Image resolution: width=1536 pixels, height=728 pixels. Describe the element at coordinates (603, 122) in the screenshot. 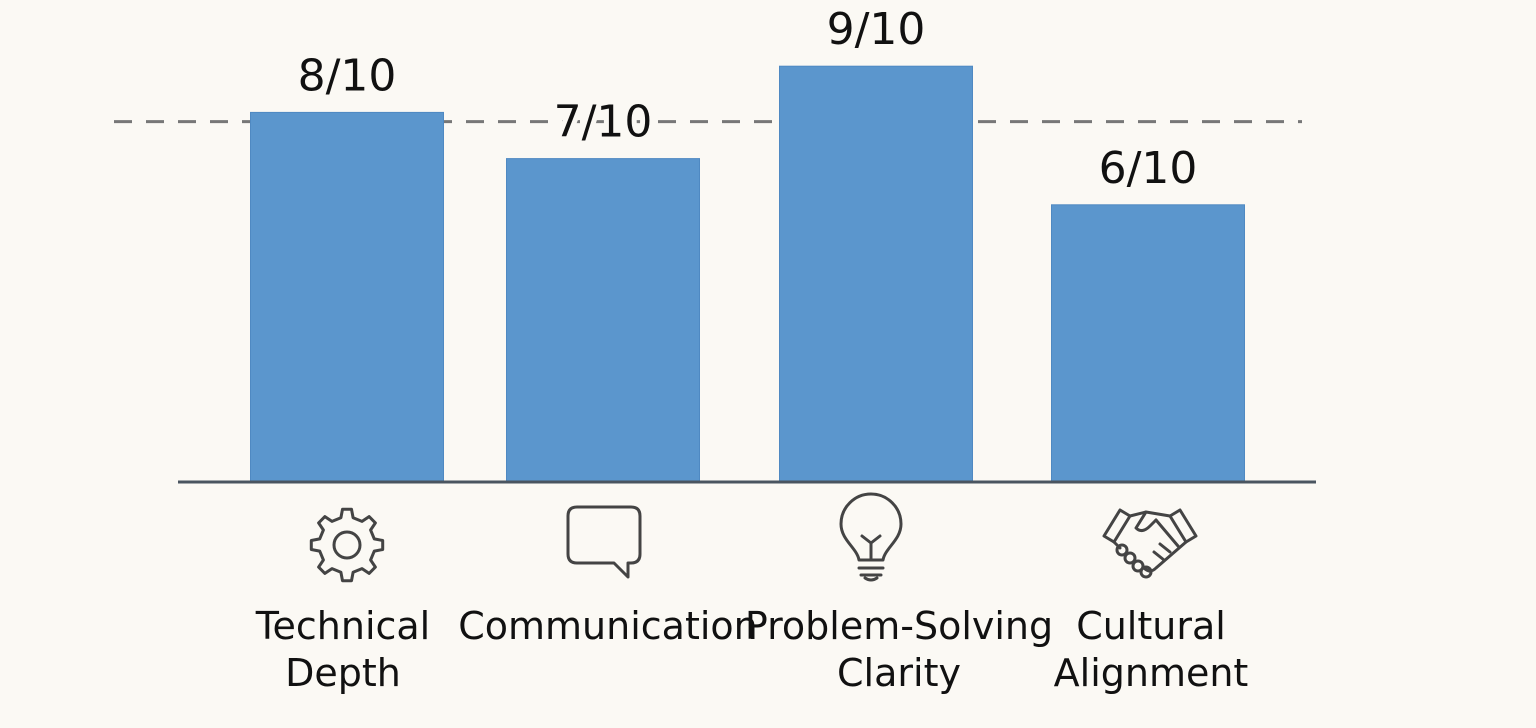

I see `value-label: 7/10` at that location.